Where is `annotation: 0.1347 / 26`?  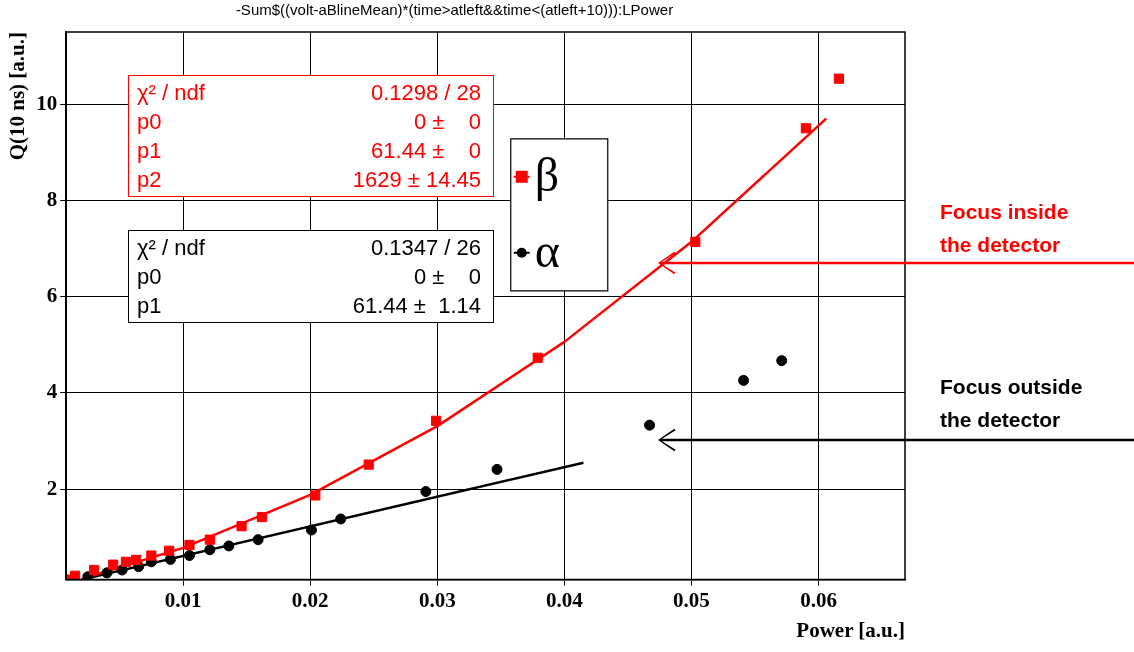
annotation: 0.1347 / 26 is located at coordinates (425, 248).